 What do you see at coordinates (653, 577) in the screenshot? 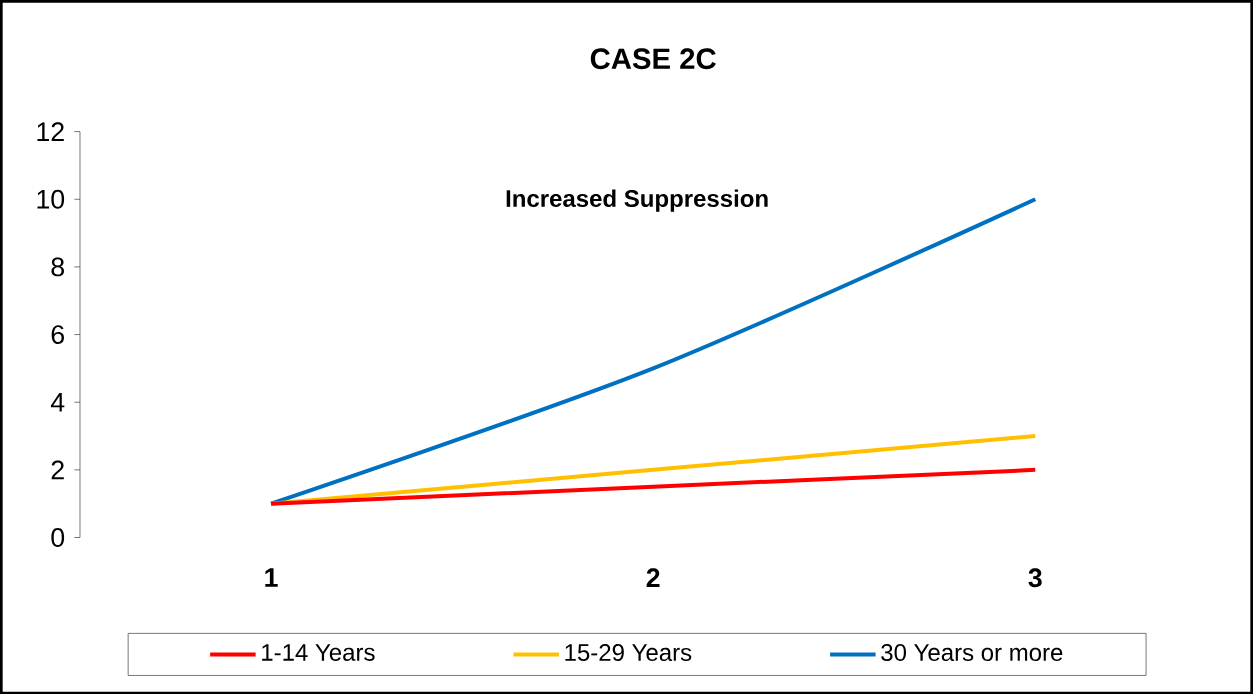
I see `x-tick-label: 2` at bounding box center [653, 577].